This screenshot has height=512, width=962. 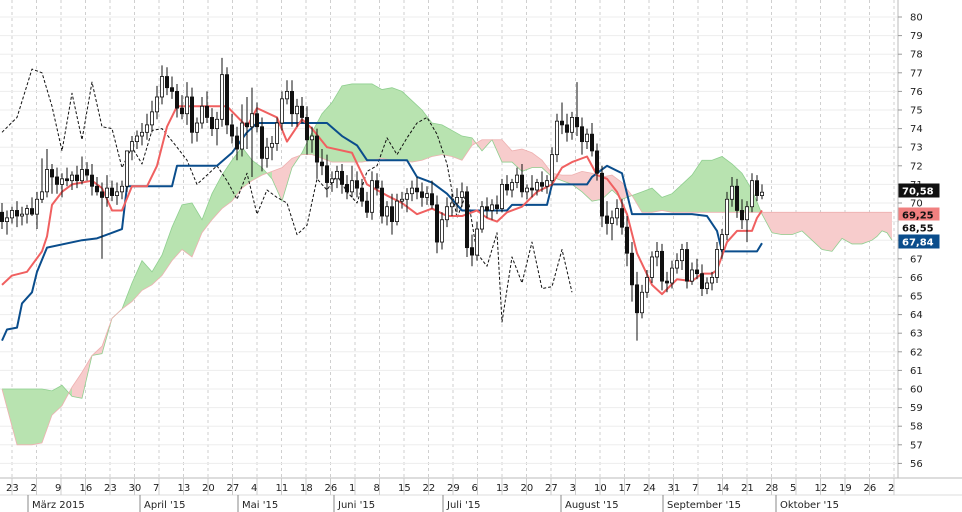 What do you see at coordinates (723, 488) in the screenshot?
I see `x-tick-label: 14` at bounding box center [723, 488].